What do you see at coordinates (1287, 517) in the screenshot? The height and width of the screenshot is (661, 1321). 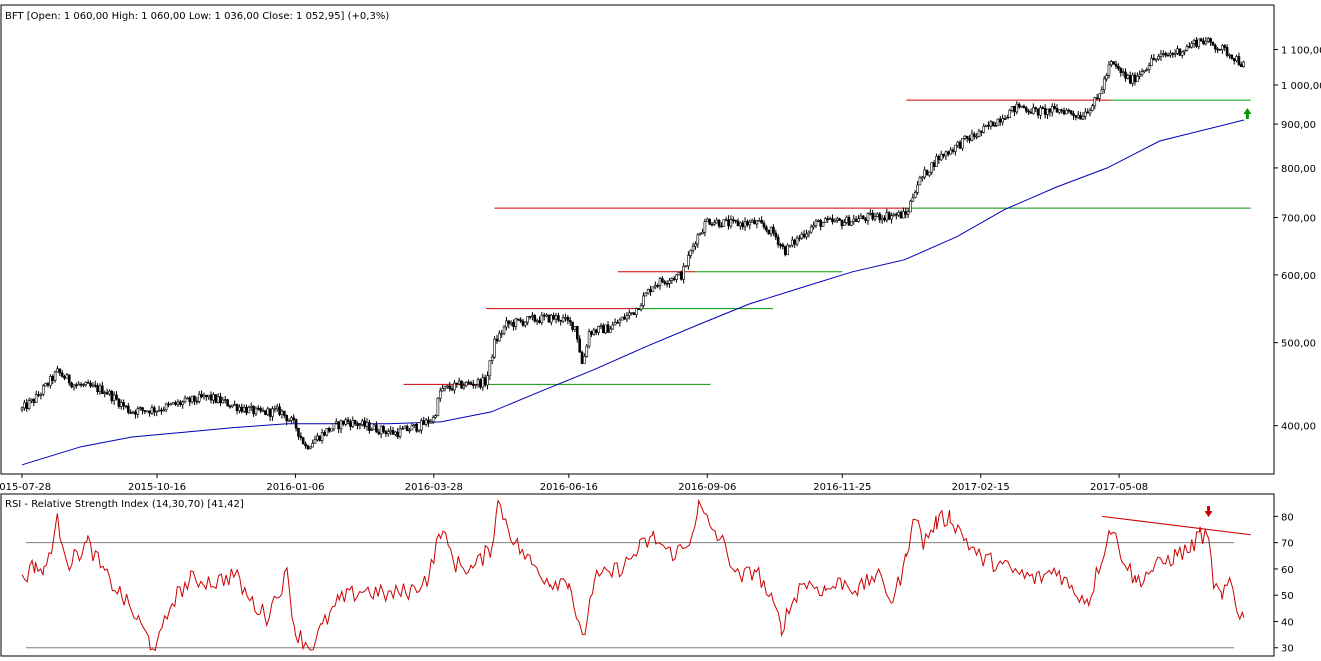 I see `rsi-y-tick-label: 80` at bounding box center [1287, 517].